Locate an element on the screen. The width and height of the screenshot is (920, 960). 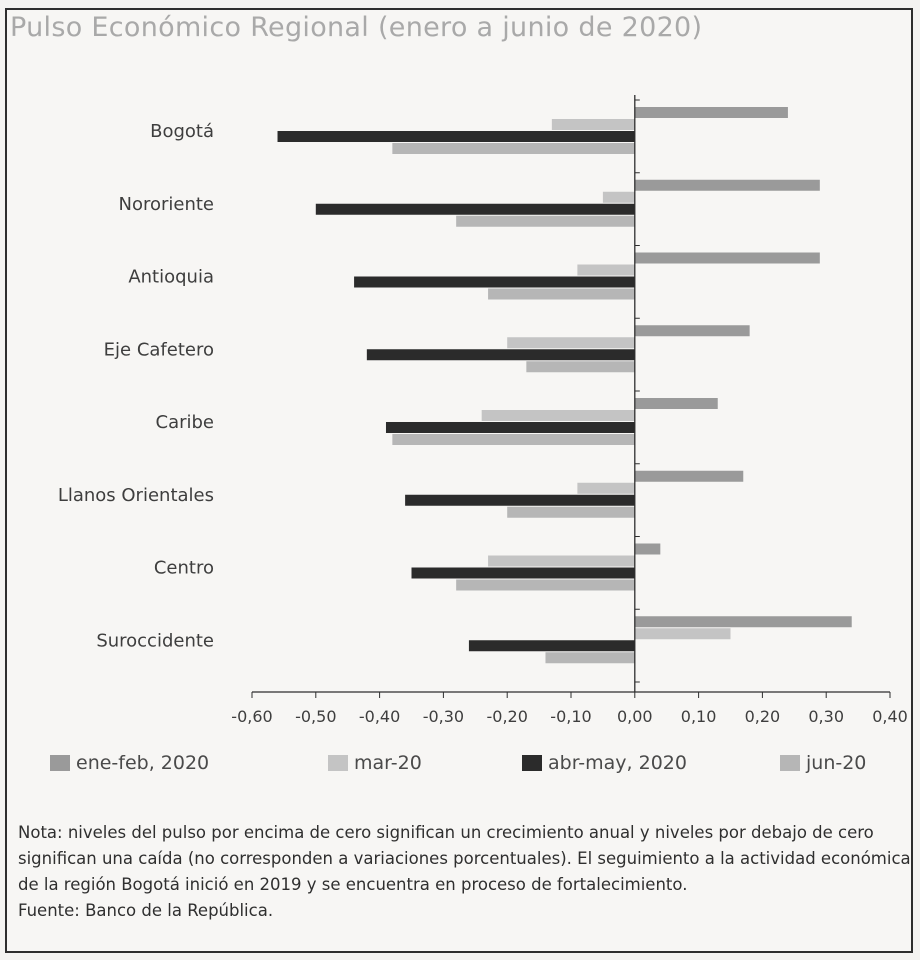
x-tick-label: 0,20 is located at coordinates (763, 716).